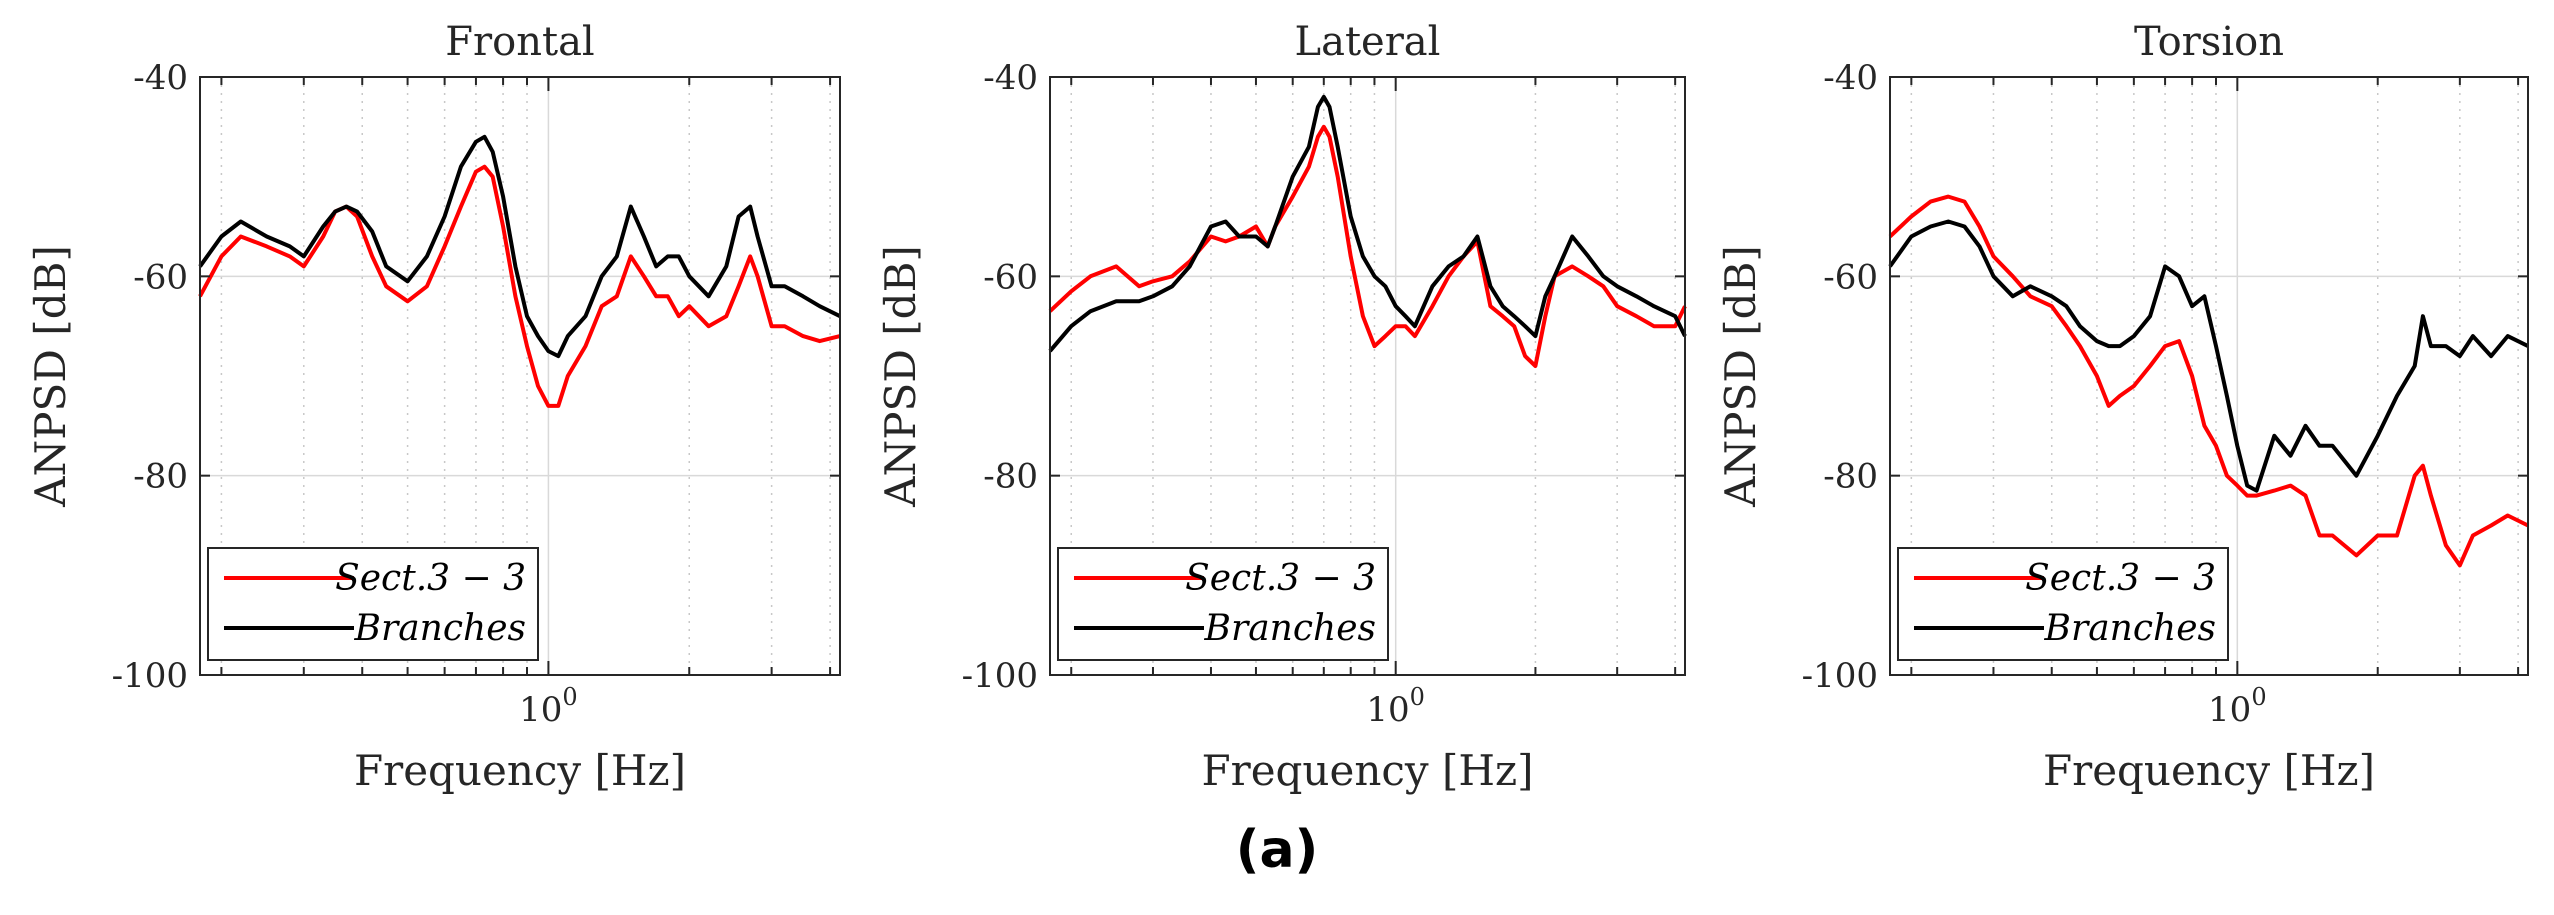  Describe the element at coordinates (2209, 42) in the screenshot. I see `chart-title: Torsion` at that location.